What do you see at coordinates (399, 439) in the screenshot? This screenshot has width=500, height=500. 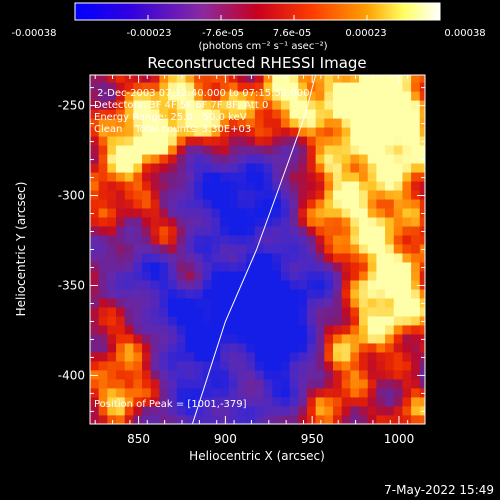 I see `x-tick-label: 1000` at bounding box center [399, 439].